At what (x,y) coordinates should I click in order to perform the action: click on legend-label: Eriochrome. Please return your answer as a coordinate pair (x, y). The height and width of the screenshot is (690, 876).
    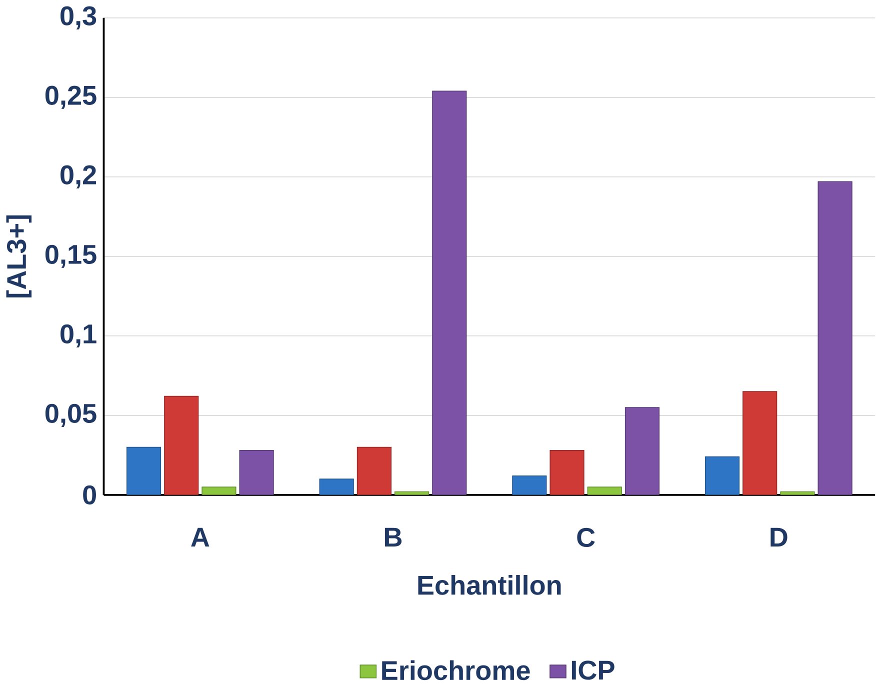
    Looking at the image, I should click on (456, 670).